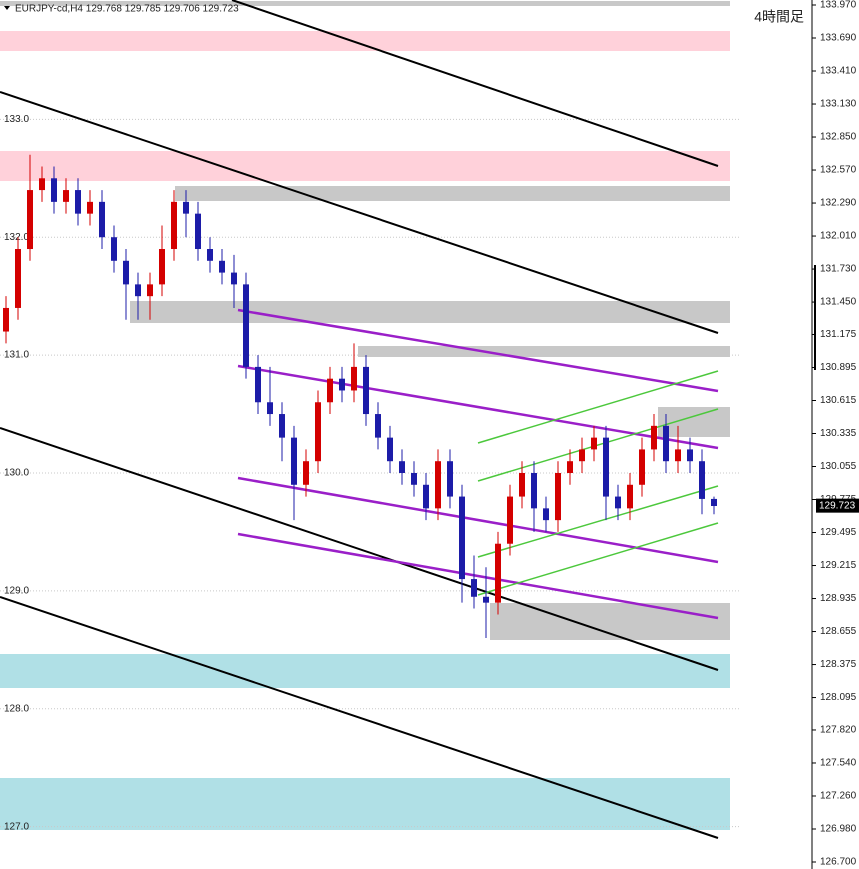 The height and width of the screenshot is (869, 859). I want to click on y2-tick-label: 133.410, so click(838, 71).